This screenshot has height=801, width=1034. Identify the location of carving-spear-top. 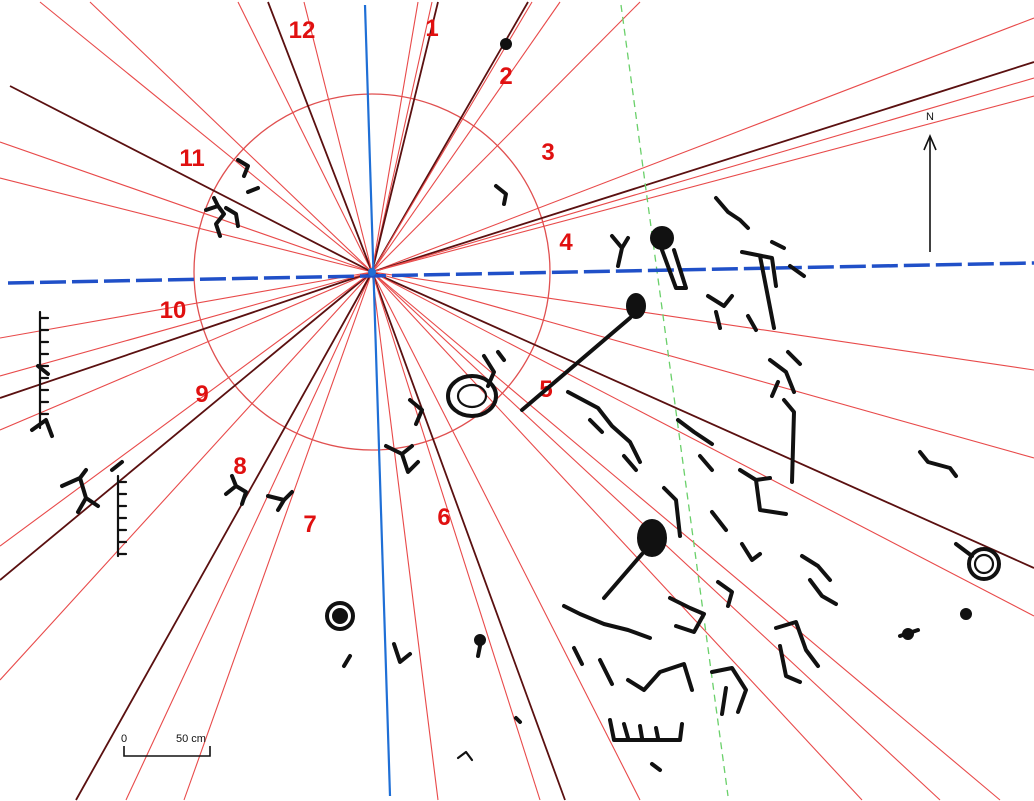
(649, 258).